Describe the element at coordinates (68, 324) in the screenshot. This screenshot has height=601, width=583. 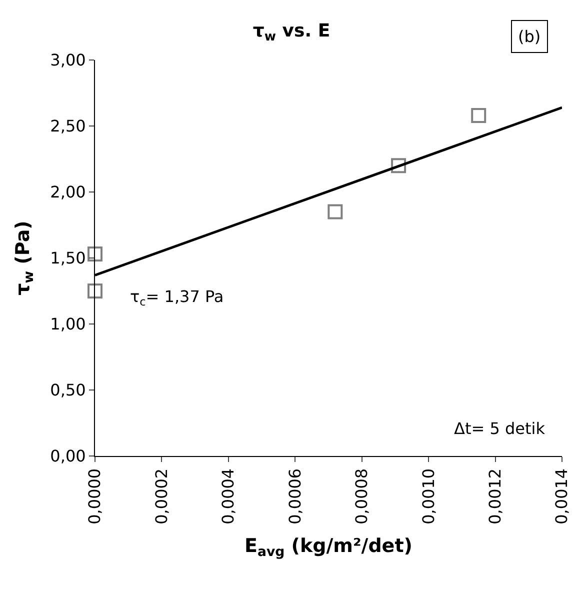
I see `y-tick-label: 1,00` at that location.